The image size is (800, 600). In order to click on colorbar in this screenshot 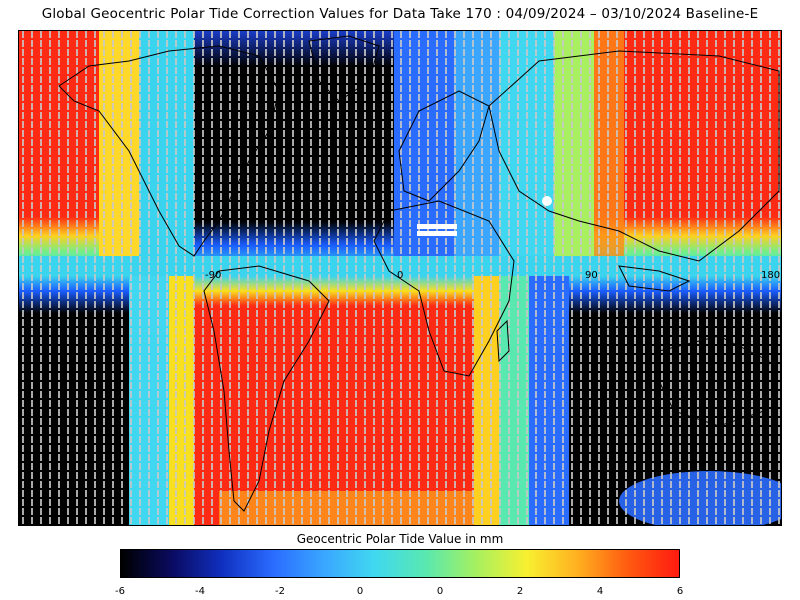, I will do `click(400, 563)`.